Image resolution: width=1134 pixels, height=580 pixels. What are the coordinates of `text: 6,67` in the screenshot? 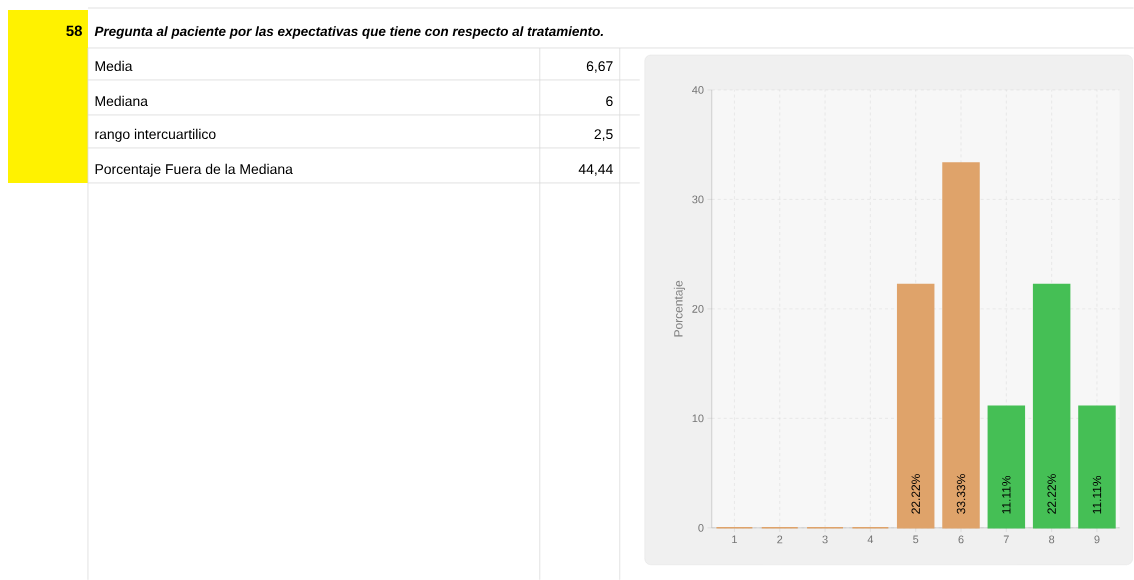 It's located at (599, 67).